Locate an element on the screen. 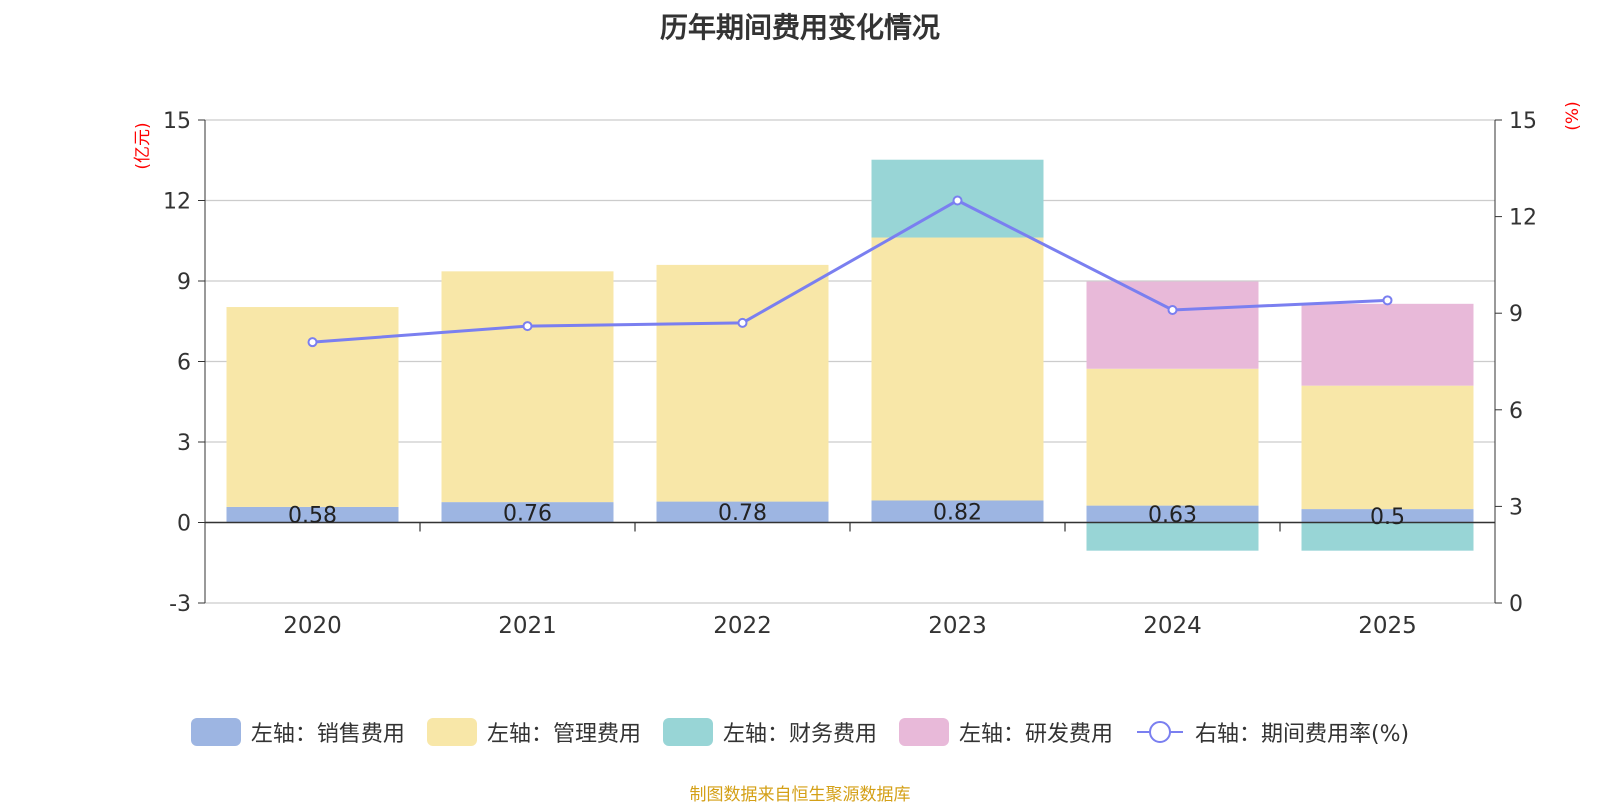 The height and width of the screenshot is (805, 1600). legend-item-finance: 左轴：财务费用 is located at coordinates (769, 732).